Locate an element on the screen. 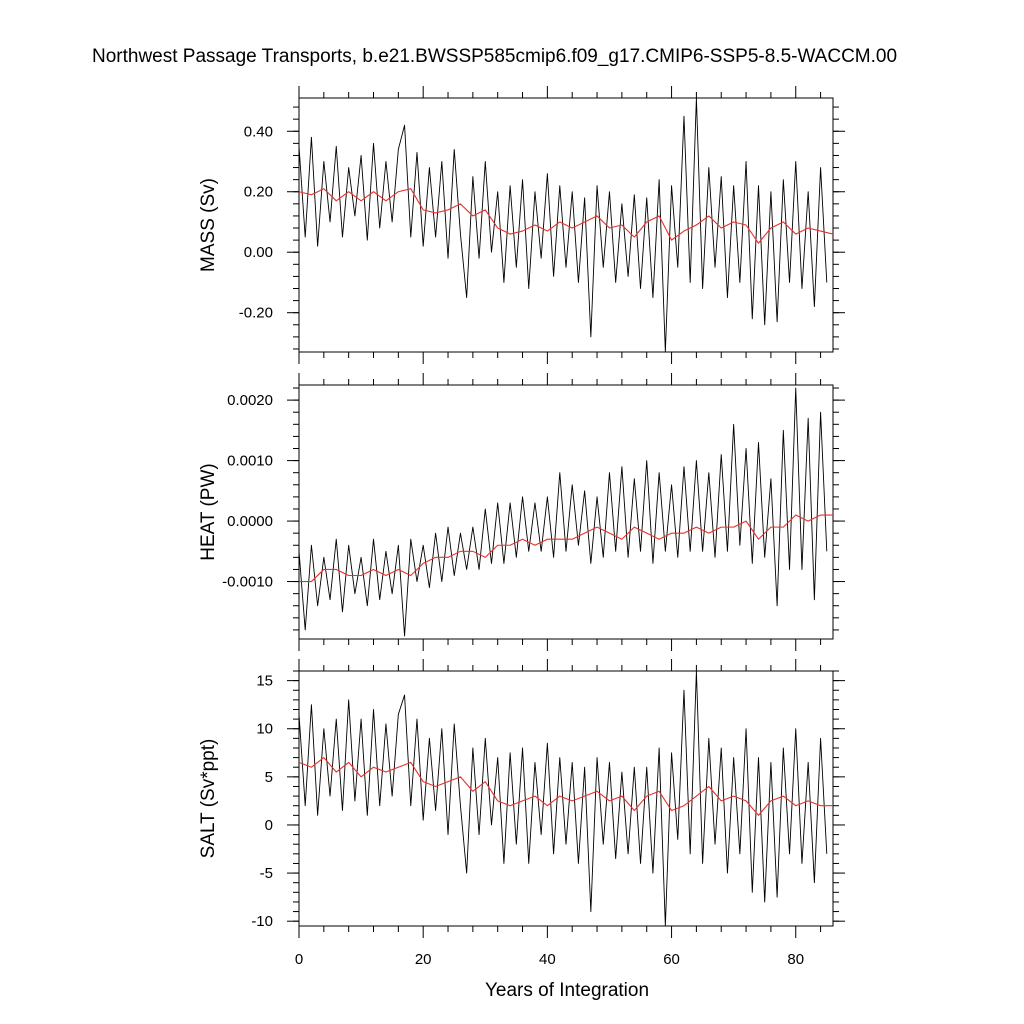 This screenshot has width=1024, height=1024. x-tick-label: 60 is located at coordinates (671, 959).